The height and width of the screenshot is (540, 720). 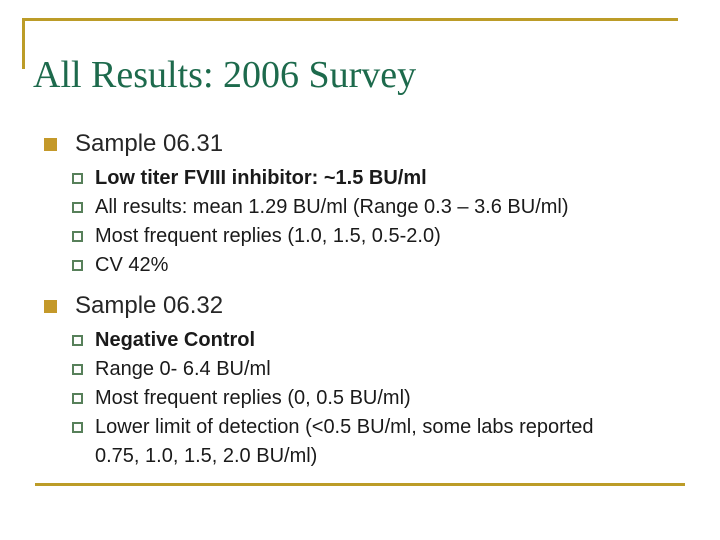 What do you see at coordinates (350, 19) in the screenshot?
I see `top-accent-rule` at bounding box center [350, 19].